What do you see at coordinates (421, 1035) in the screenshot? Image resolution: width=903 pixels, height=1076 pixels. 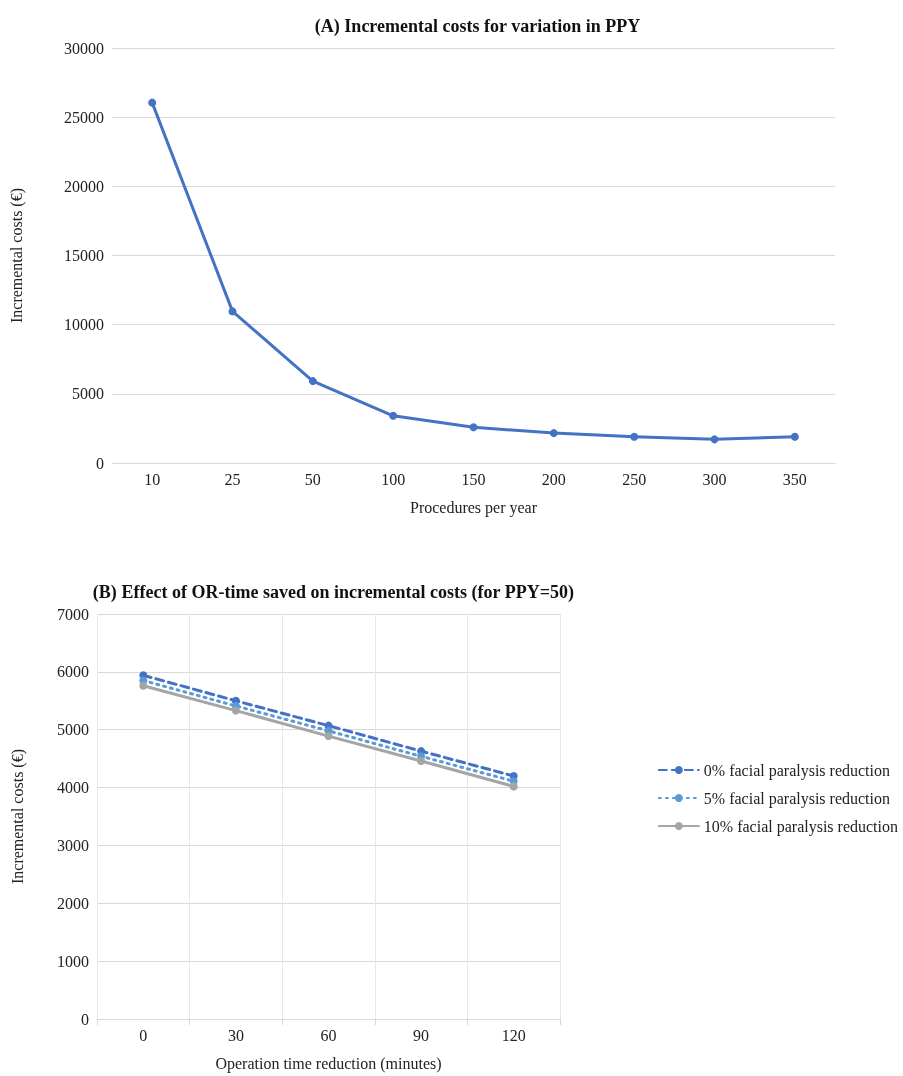 I see `x-tick-label: 90` at bounding box center [421, 1035].